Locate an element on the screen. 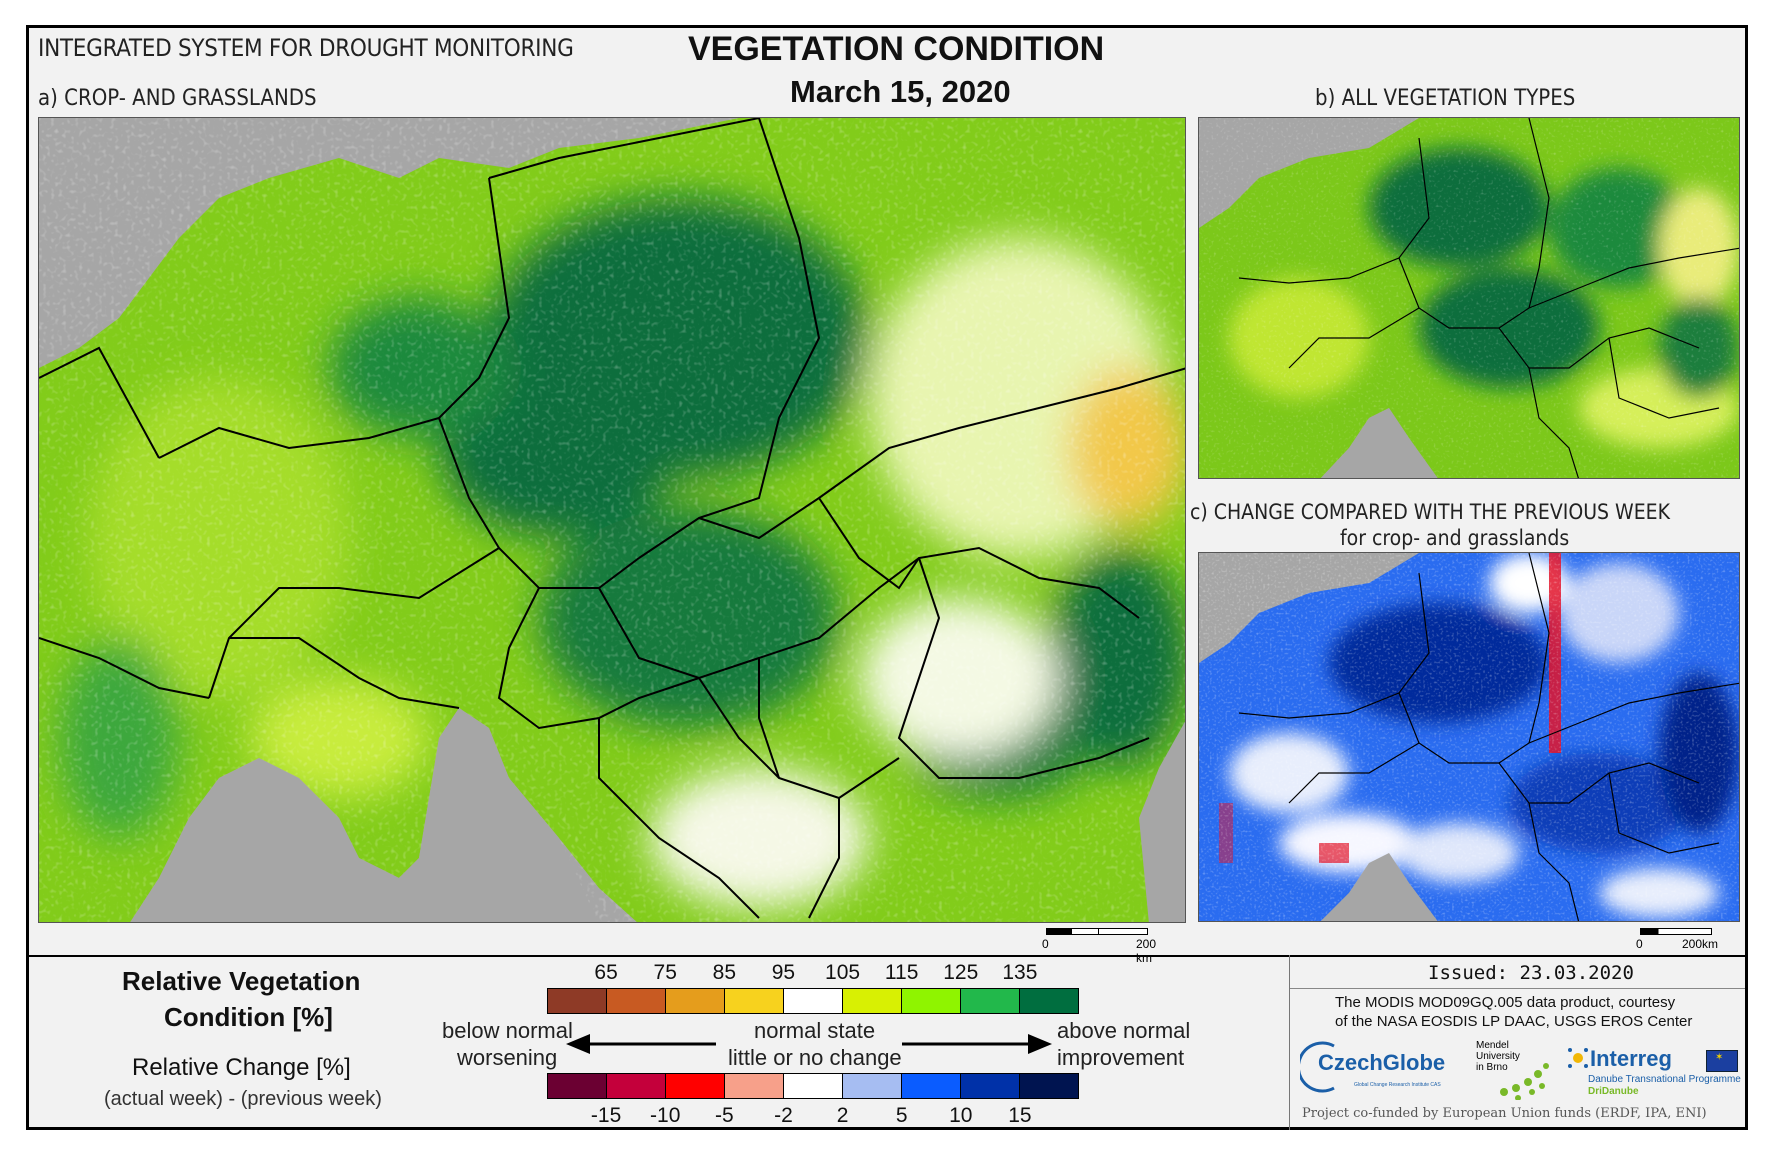 The image size is (1772, 1156). rvc-tick: 75 is located at coordinates (665, 972).